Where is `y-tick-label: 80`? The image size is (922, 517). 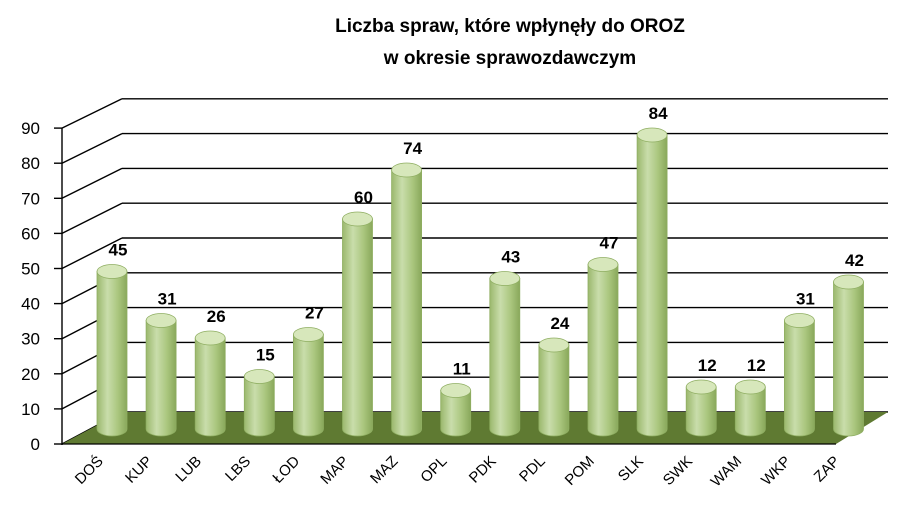
y-tick-label: 80 is located at coordinates (30, 163).